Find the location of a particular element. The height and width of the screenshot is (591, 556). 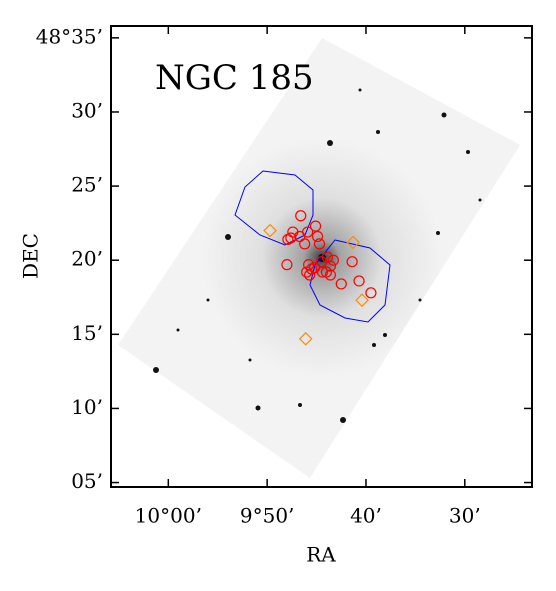

y-tick-label: 05’ is located at coordinates (87, 481).